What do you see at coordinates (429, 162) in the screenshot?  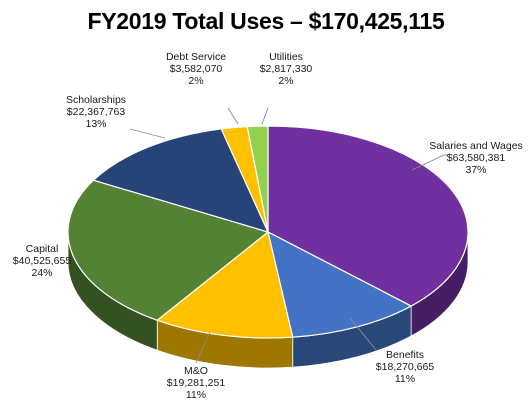 I see `leader-line-salaries-and-wages` at bounding box center [429, 162].